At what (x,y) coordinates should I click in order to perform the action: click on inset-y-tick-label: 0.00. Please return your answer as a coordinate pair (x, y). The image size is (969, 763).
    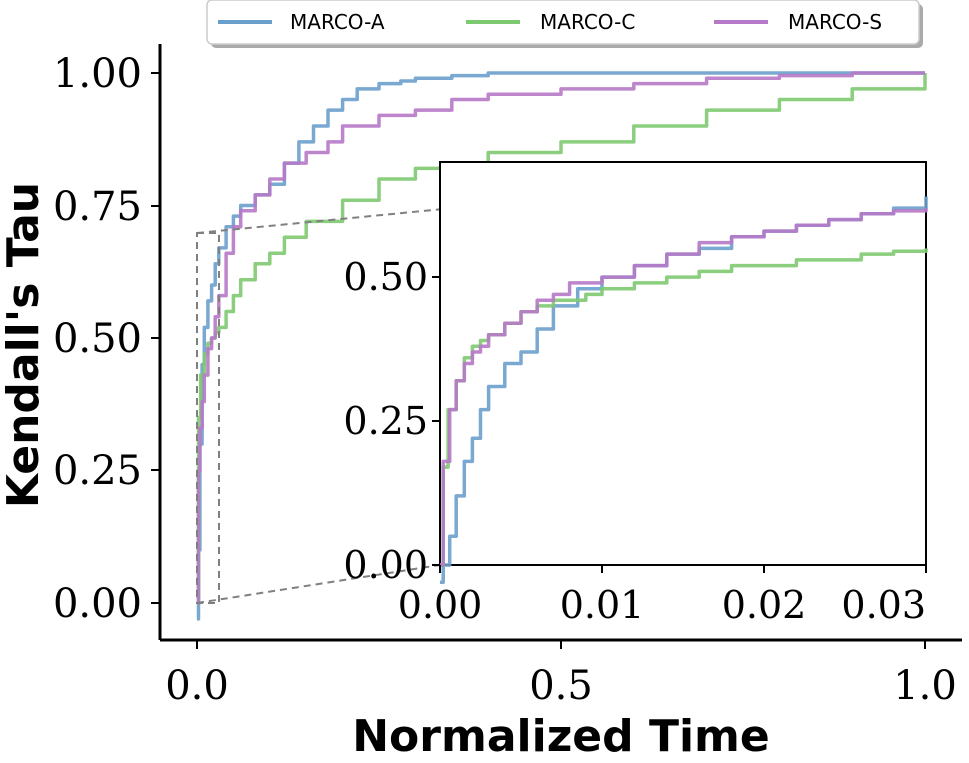
    Looking at the image, I should click on (385, 565).